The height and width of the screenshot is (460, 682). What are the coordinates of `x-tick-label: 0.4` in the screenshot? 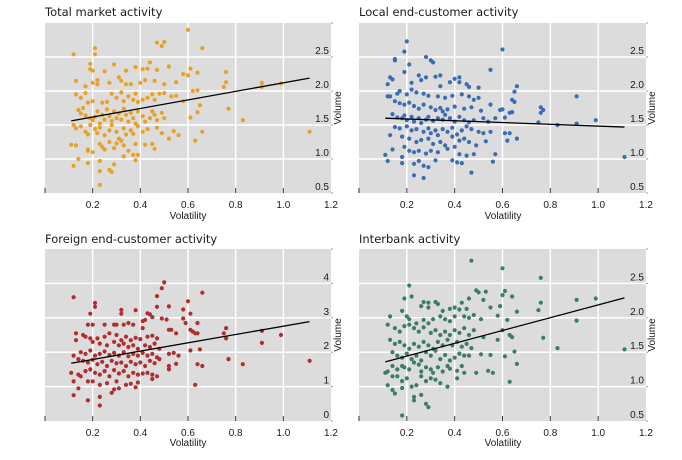 It's located at (140, 205).